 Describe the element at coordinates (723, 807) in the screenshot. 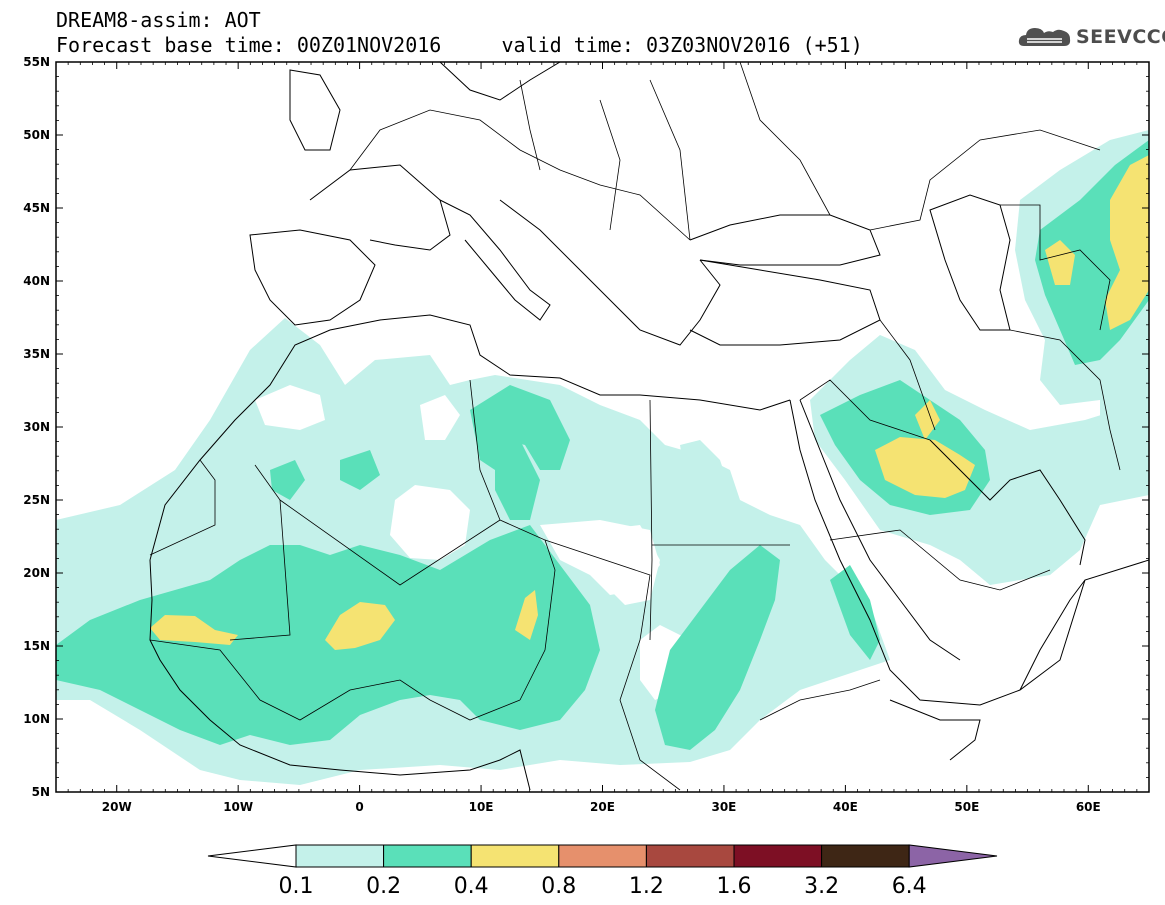

I see `lon-label: 30E` at that location.